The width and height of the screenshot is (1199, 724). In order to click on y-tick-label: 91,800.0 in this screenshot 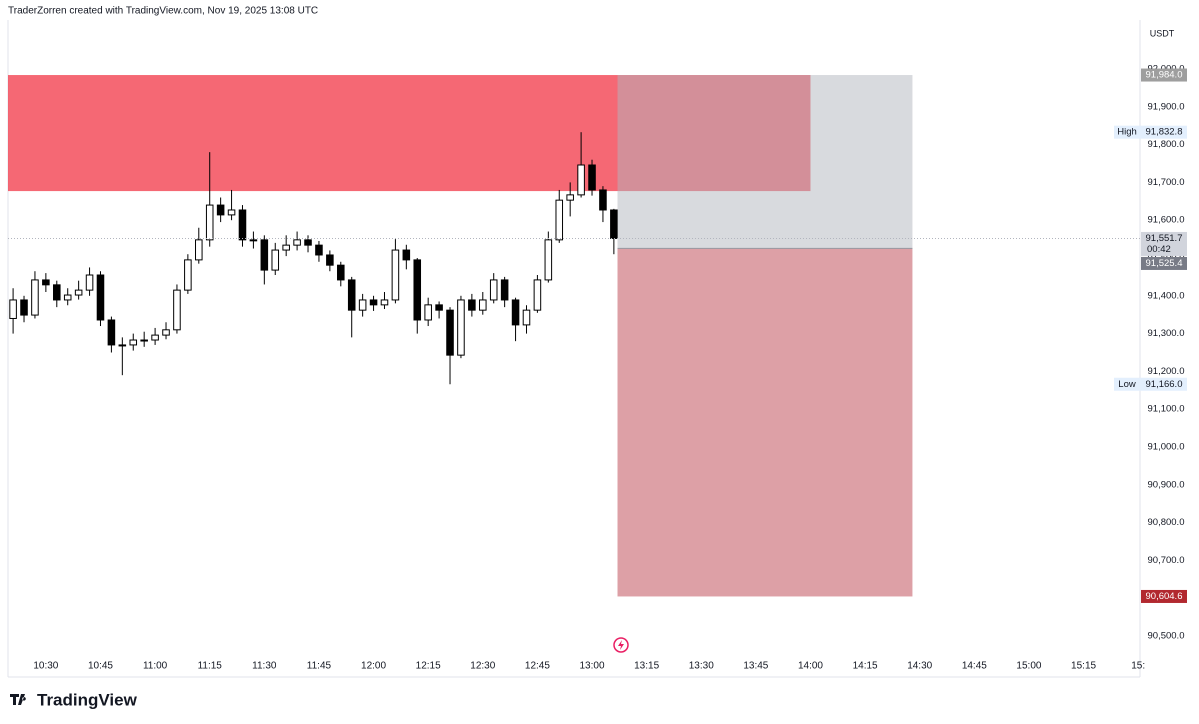, I will do `click(1166, 144)`.